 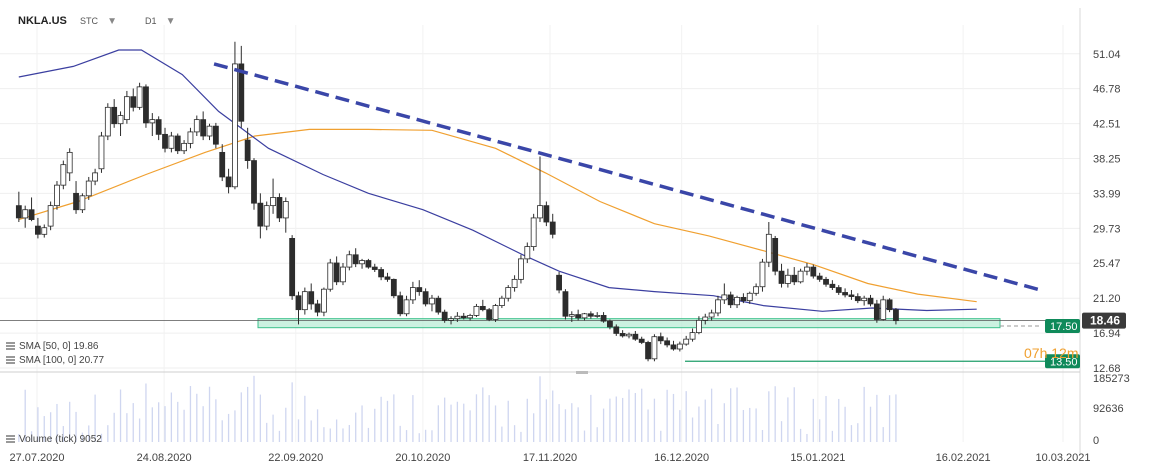 What do you see at coordinates (151, 21) in the screenshot?
I see `timeframe-label: D1` at bounding box center [151, 21].